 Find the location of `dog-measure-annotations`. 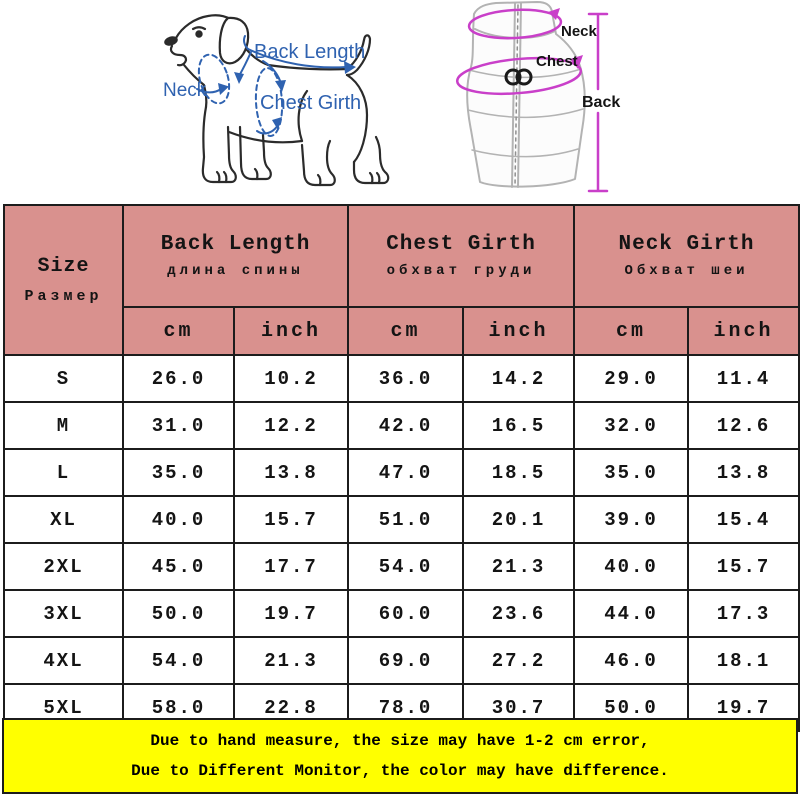

dog-measure-annotations is located at coordinates (271, 86).